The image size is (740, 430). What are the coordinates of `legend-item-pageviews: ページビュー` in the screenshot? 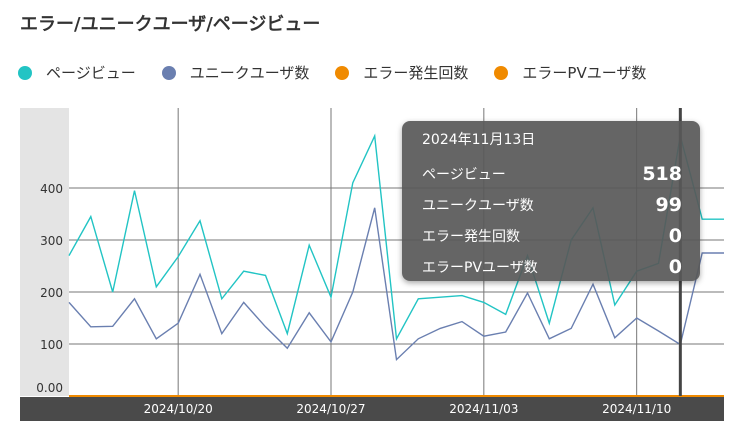 It's located at (77, 72).